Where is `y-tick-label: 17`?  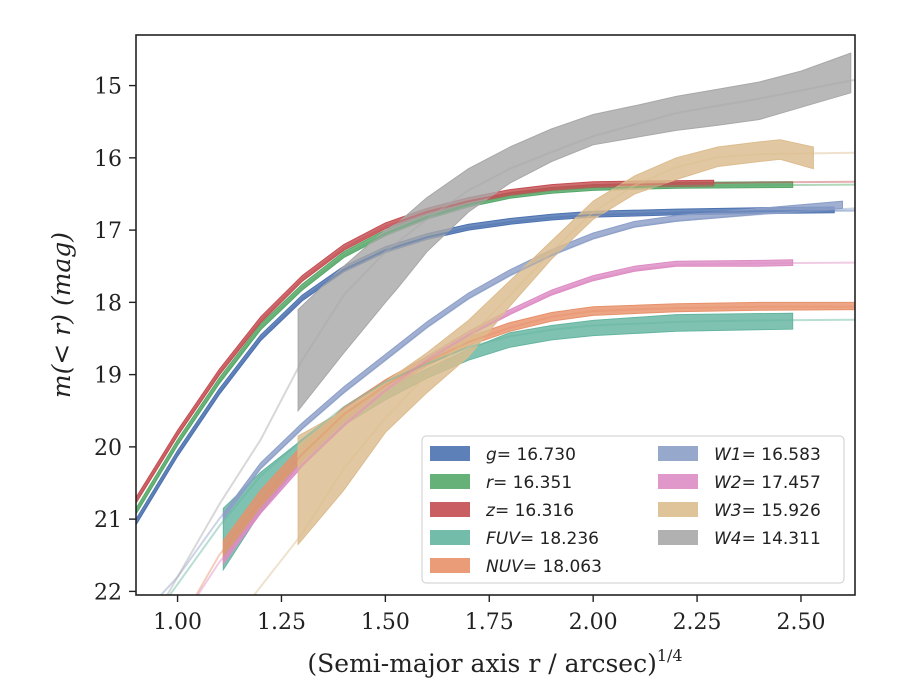 y-tick-label: 17 is located at coordinates (108, 231).